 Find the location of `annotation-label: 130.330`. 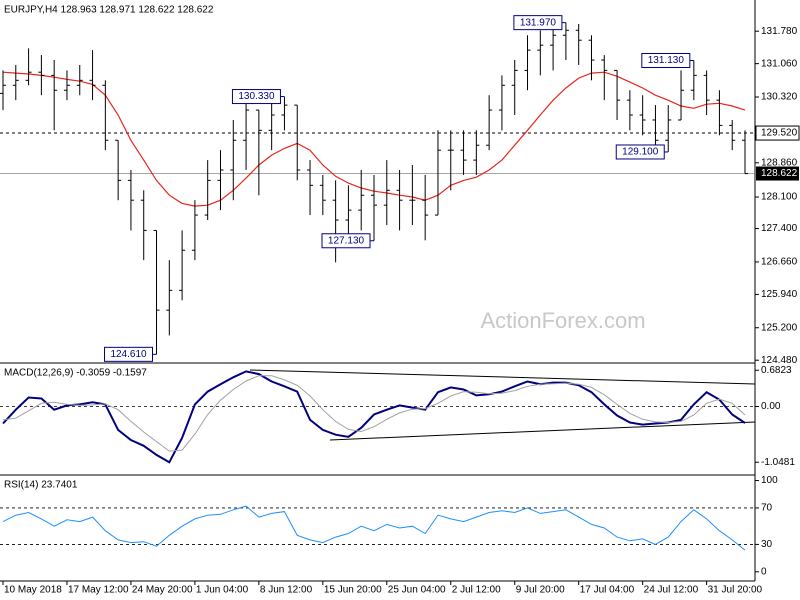

annotation-label: 130.330 is located at coordinates (256, 96).